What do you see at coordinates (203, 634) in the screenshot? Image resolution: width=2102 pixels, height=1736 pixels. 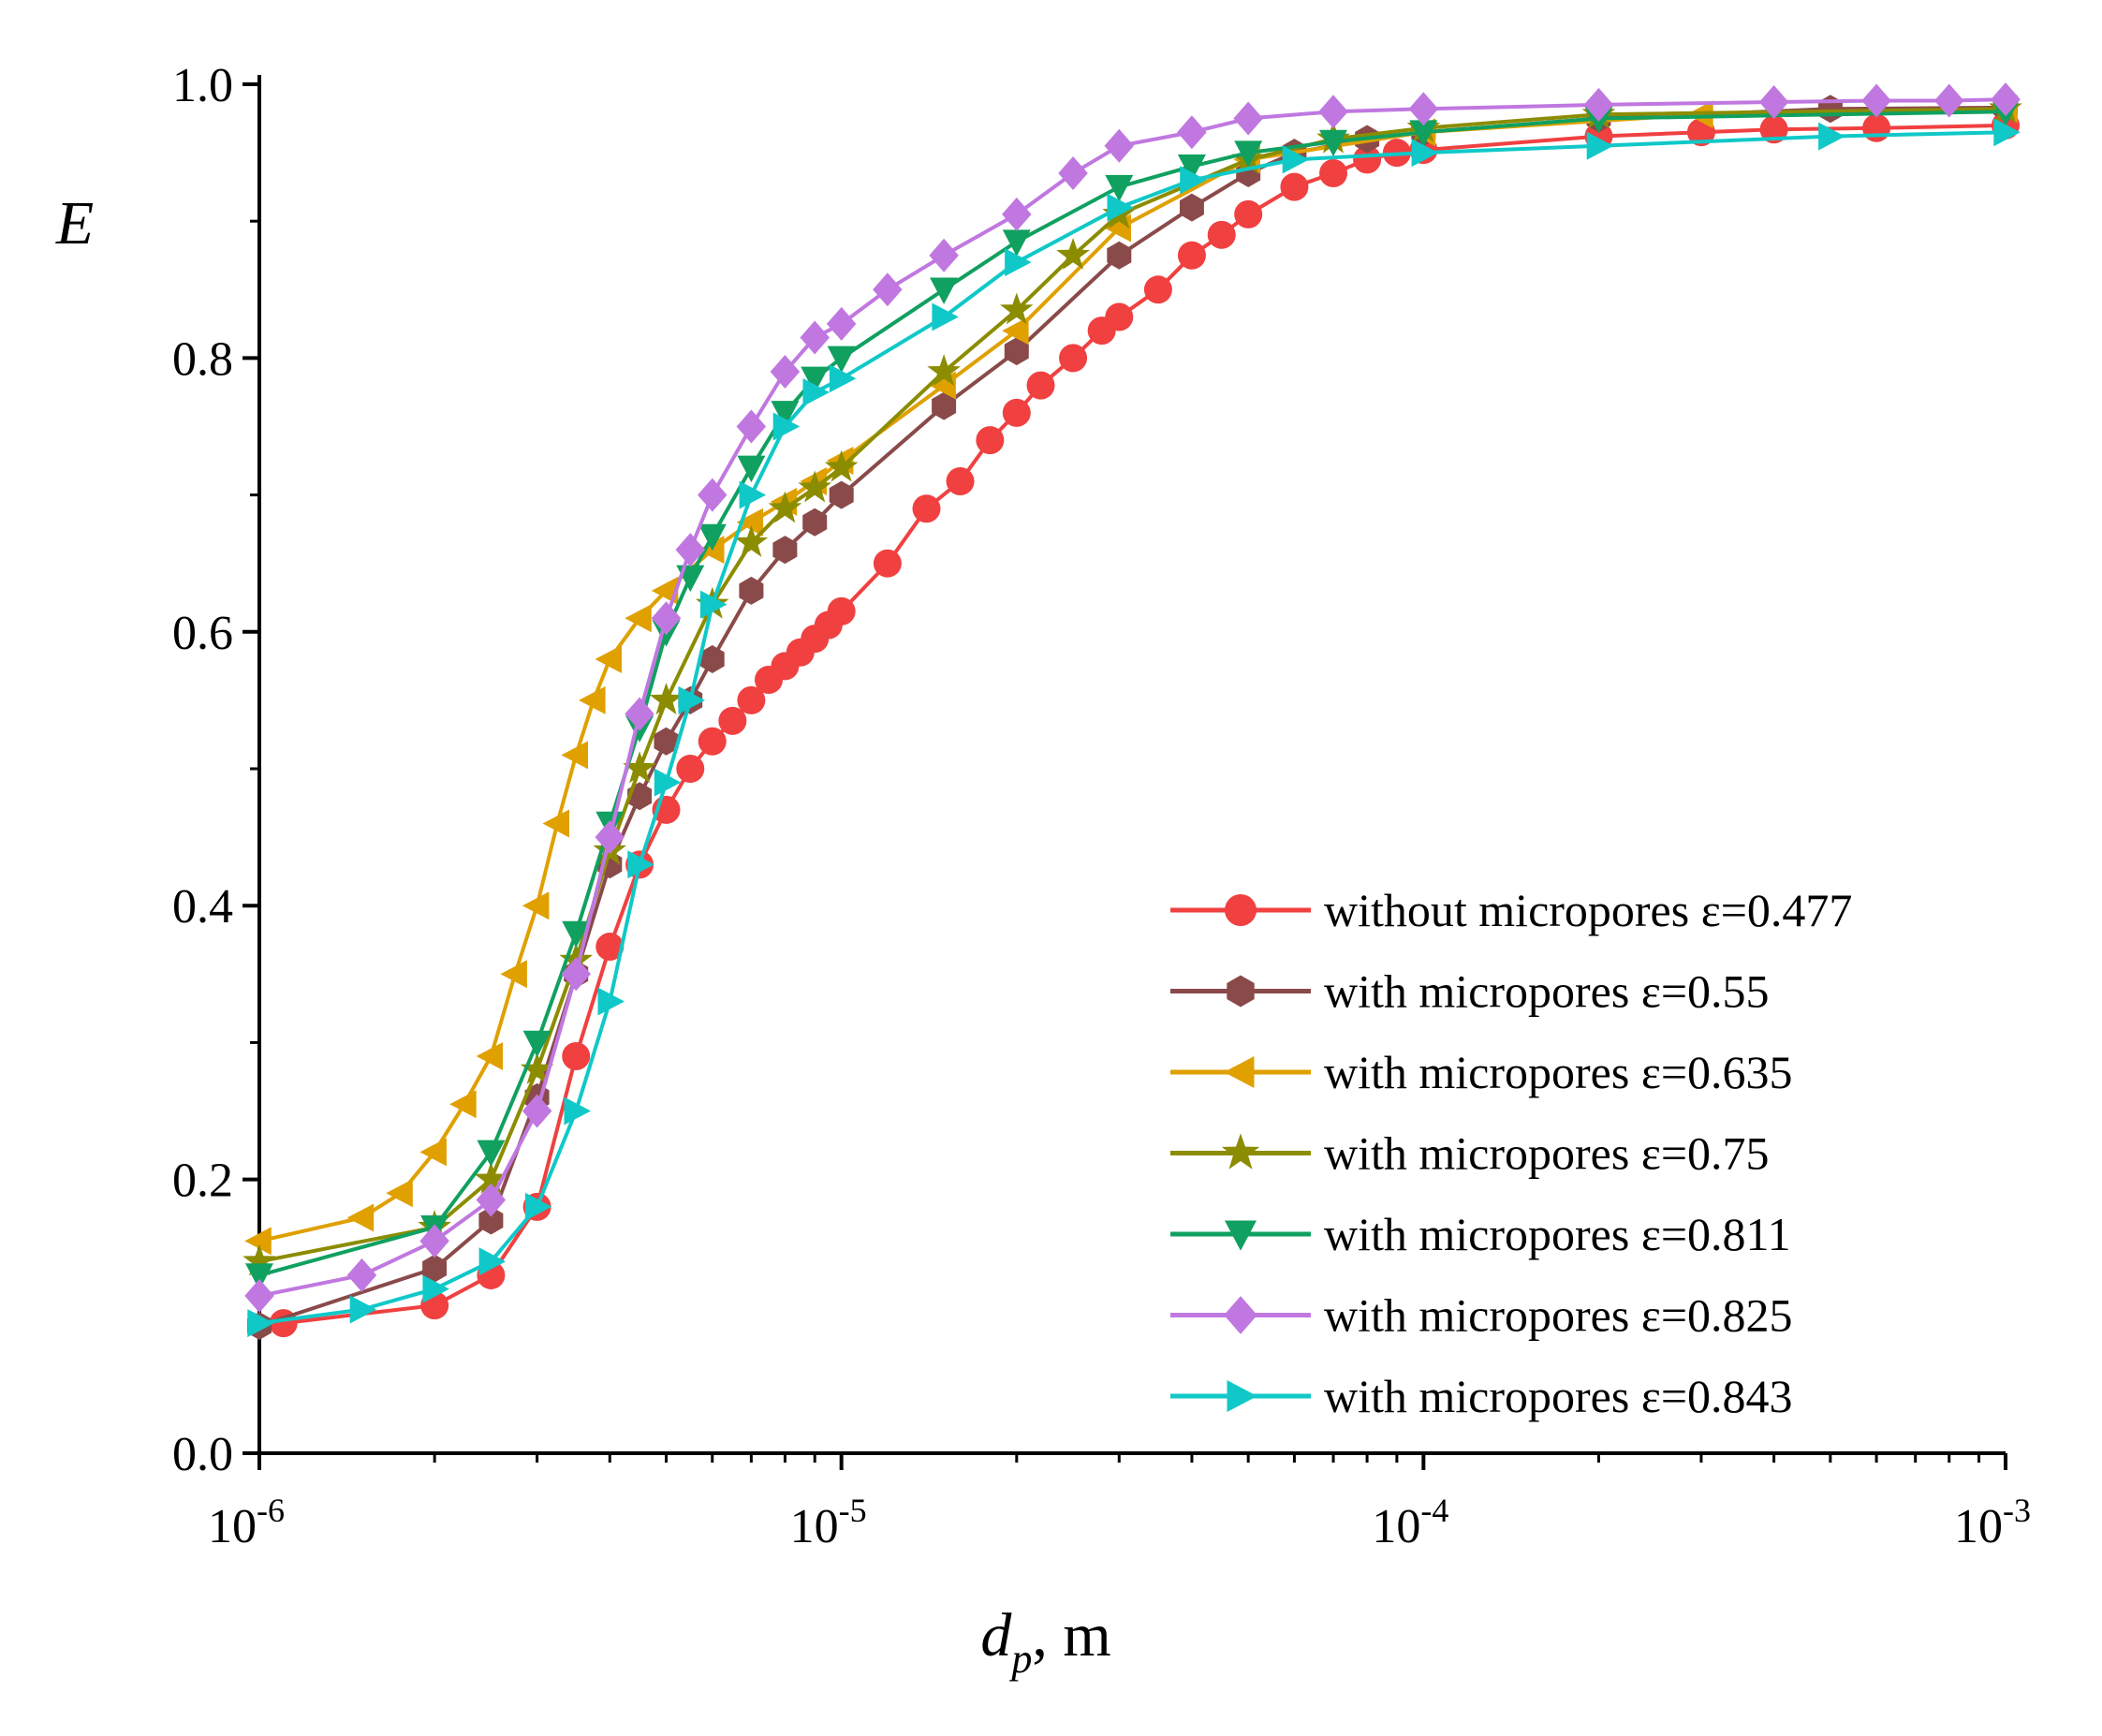 I see `y-tick-label: 0.6` at bounding box center [203, 634].